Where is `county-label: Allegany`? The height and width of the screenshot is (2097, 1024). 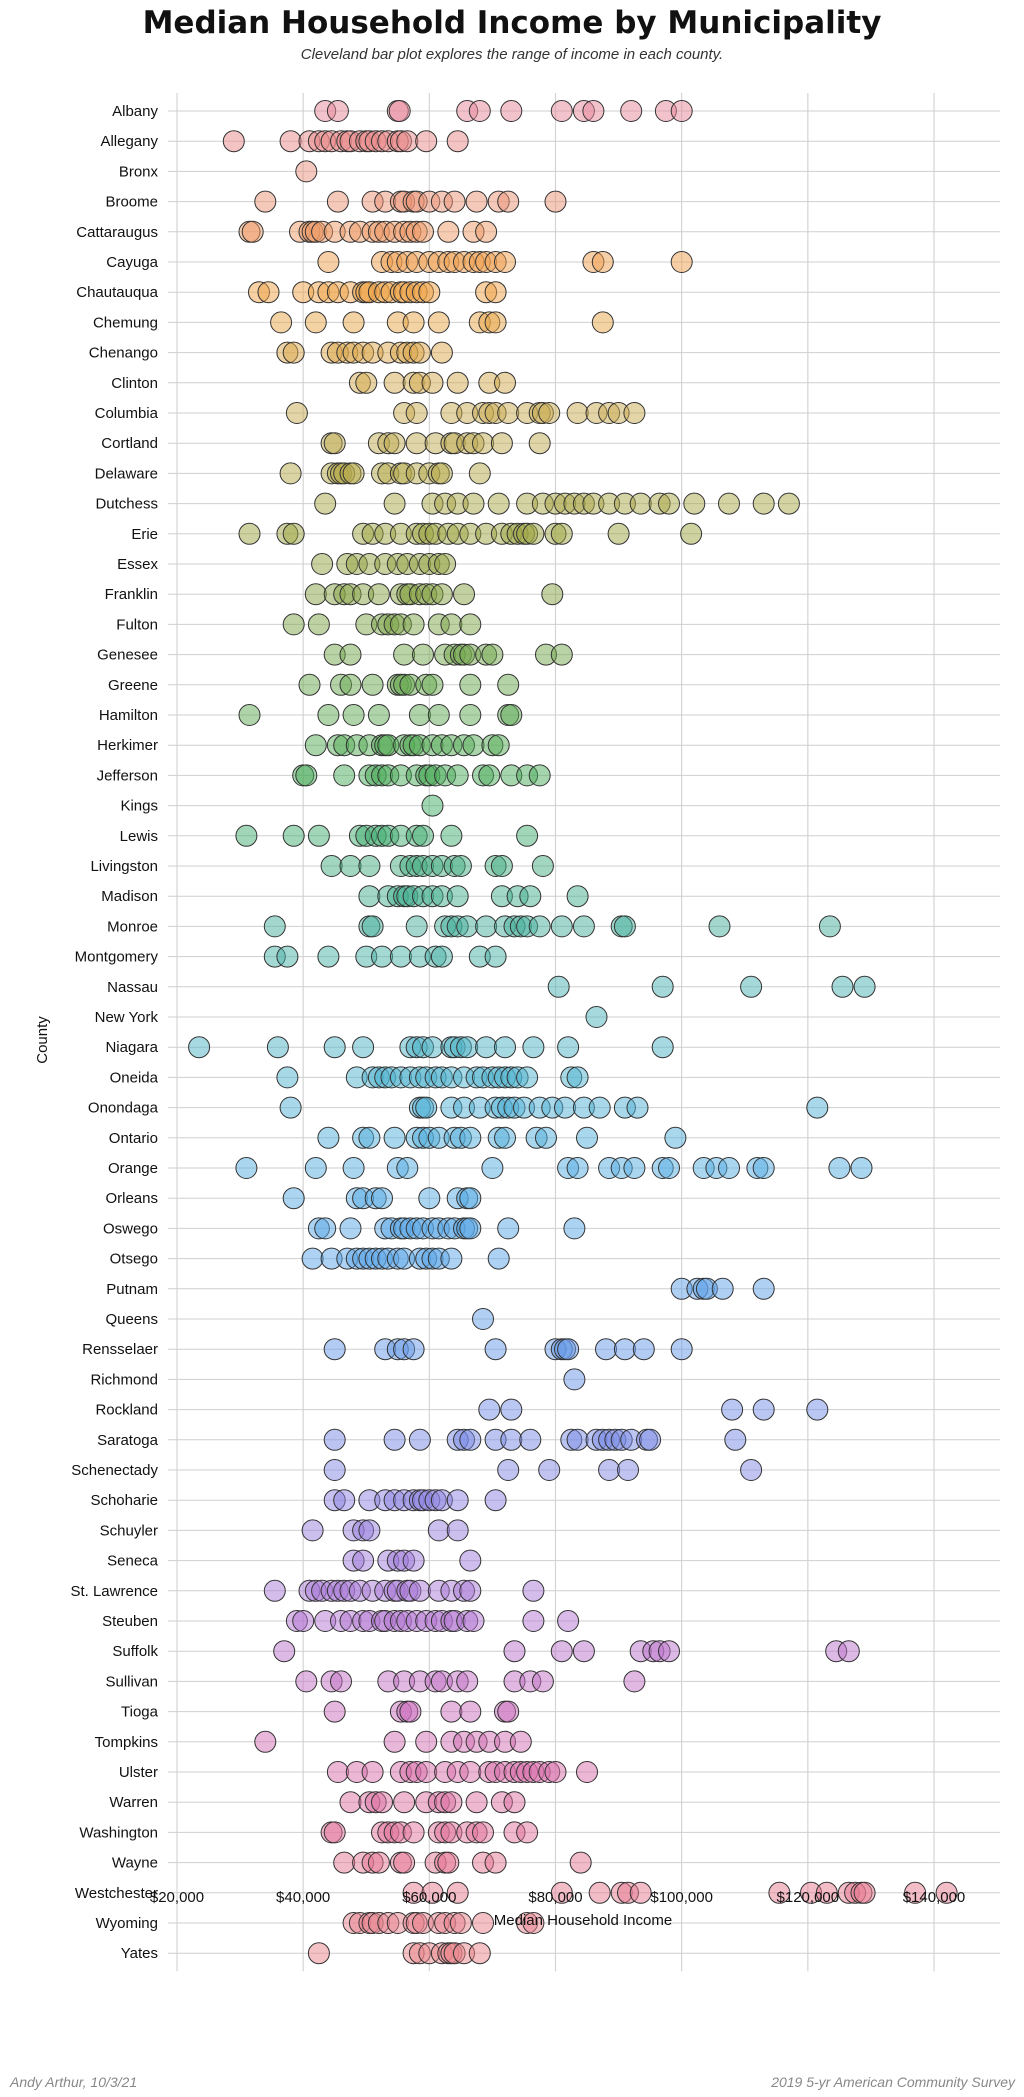 county-label: Allegany is located at coordinates (129, 141).